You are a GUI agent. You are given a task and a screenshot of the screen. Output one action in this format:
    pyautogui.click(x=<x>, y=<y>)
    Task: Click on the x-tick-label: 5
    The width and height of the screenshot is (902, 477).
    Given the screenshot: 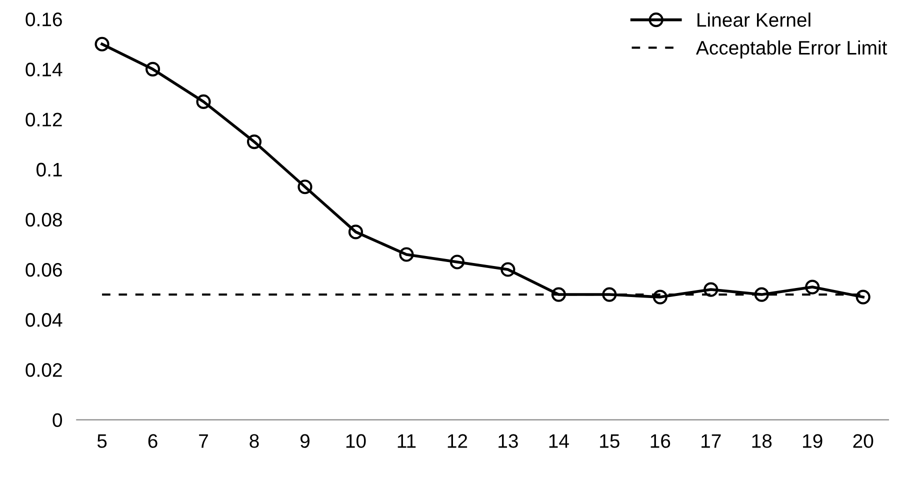 What is the action you would take?
    pyautogui.click(x=102, y=441)
    